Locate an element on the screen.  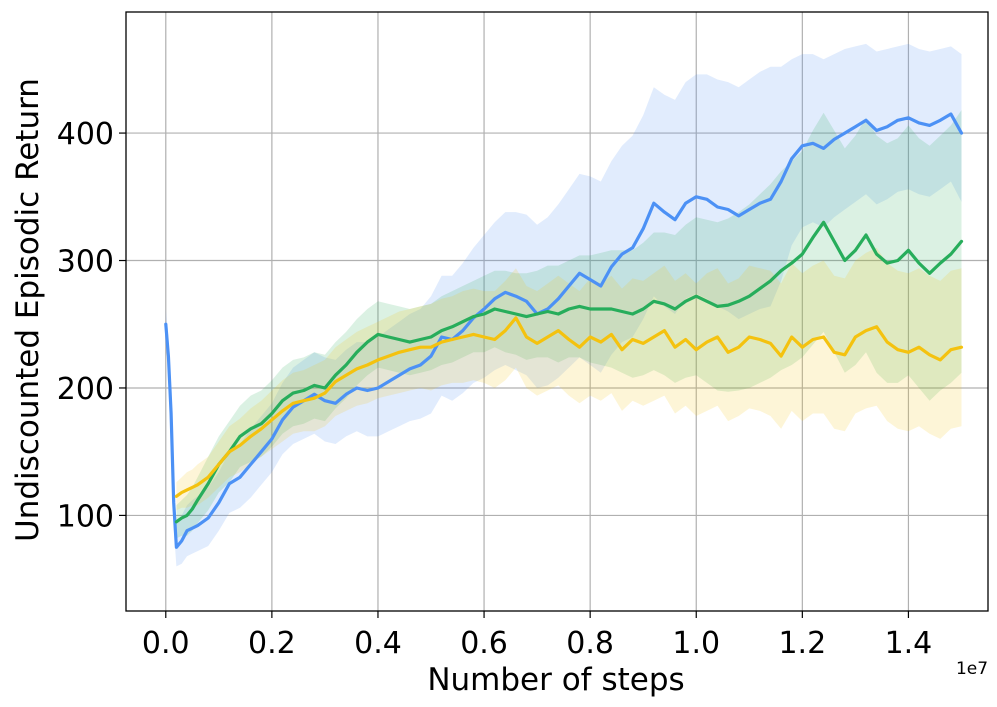
y-tick-label: 200 is located at coordinates (85, 389).